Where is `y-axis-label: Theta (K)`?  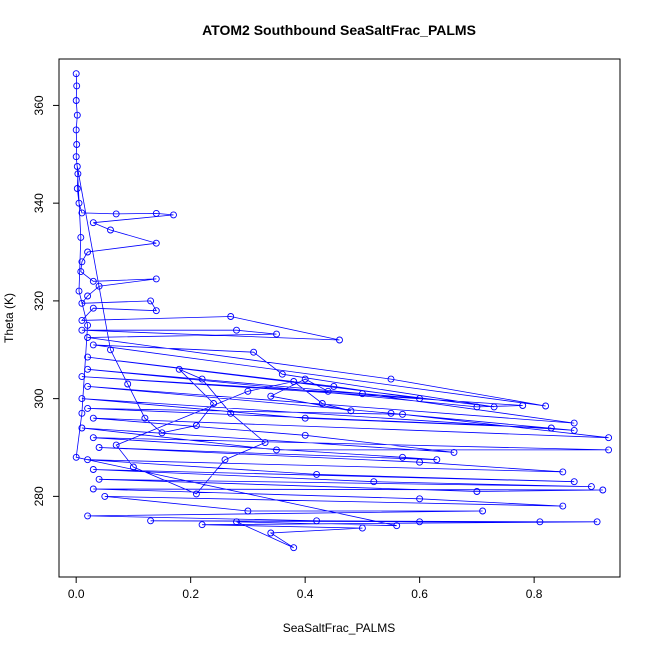
y-axis-label: Theta (K) is located at coordinates (9, 318).